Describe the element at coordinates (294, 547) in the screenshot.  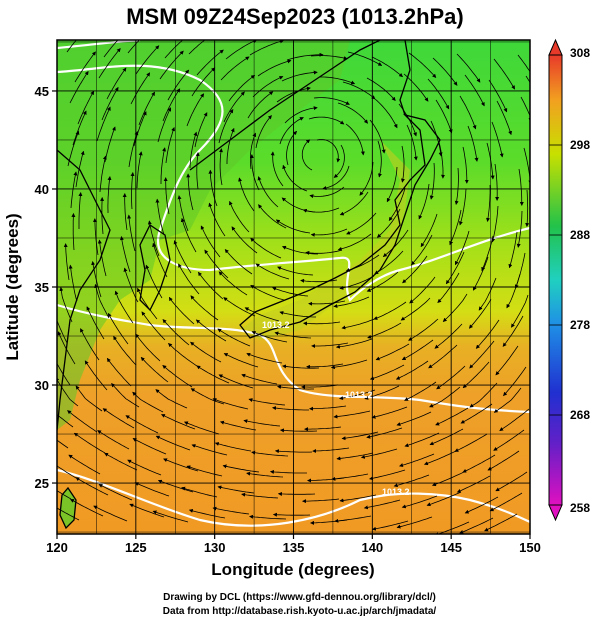
I see `x-tick-label: 135` at that location.